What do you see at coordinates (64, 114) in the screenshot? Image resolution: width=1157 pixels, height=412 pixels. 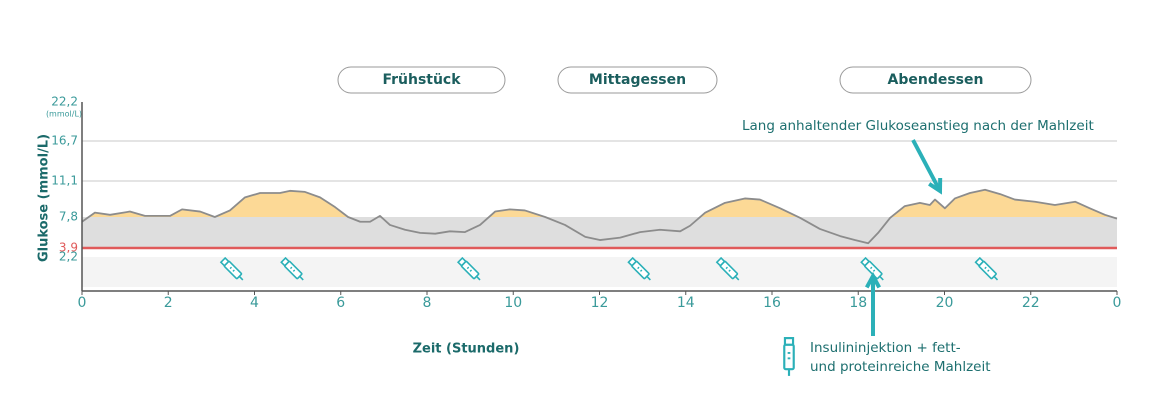 I see `y-unit: (mmol/L)` at bounding box center [64, 114].